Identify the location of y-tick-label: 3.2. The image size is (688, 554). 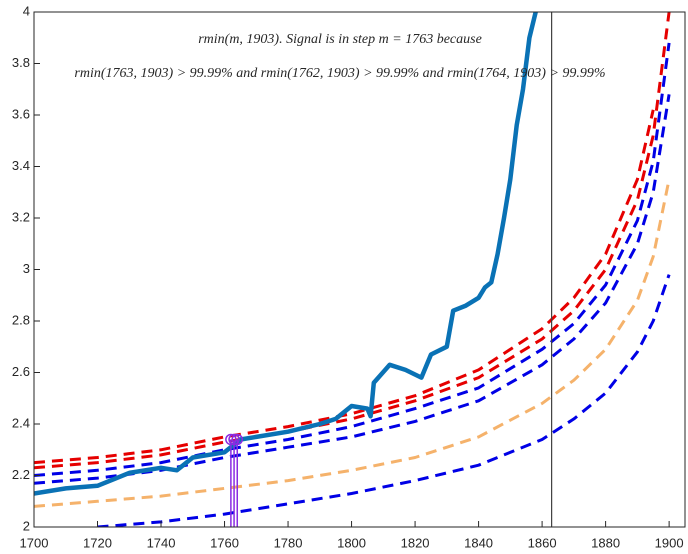
(21, 216).